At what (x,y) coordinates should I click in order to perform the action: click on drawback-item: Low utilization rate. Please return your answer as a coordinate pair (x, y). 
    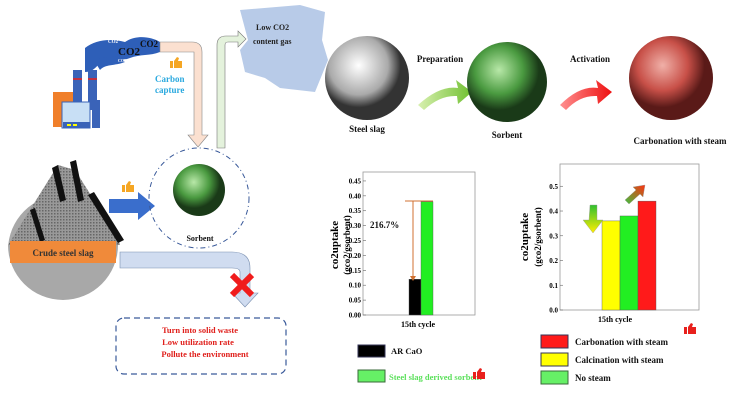
    Looking at the image, I should click on (198, 342).